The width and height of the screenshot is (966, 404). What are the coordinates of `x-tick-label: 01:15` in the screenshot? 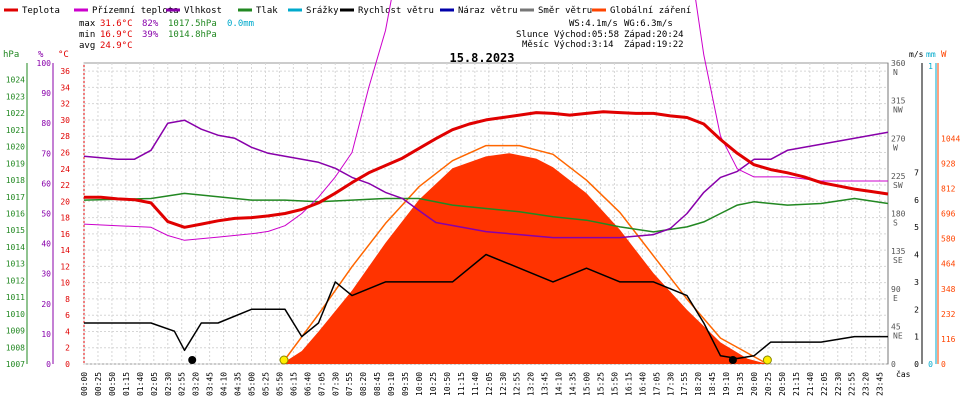 It's located at (126, 384).